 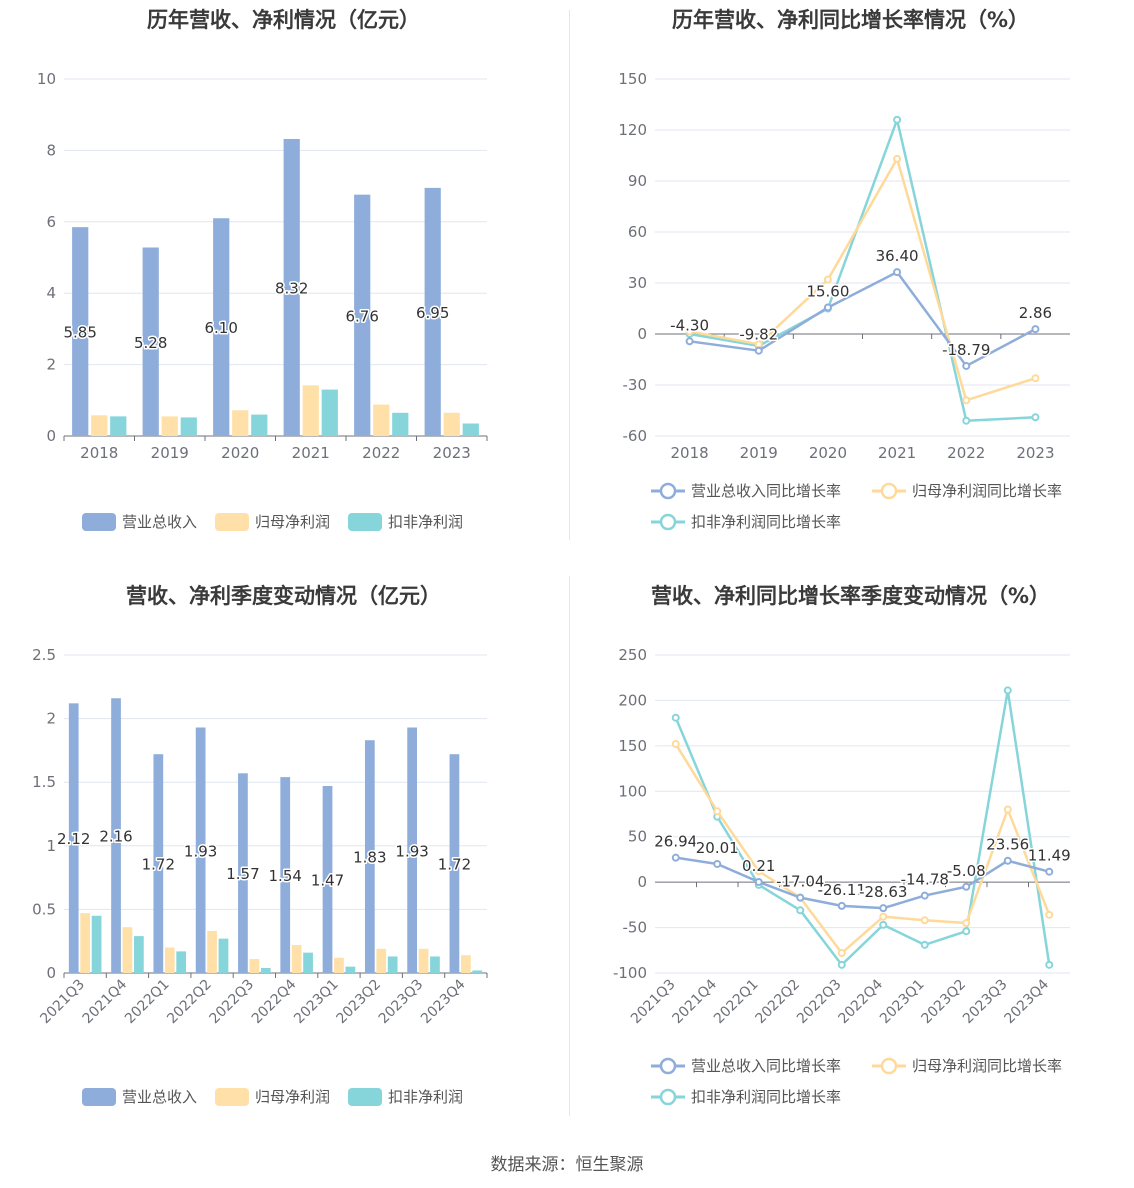 I want to click on y-tick-label: 30, so click(x=637, y=283).